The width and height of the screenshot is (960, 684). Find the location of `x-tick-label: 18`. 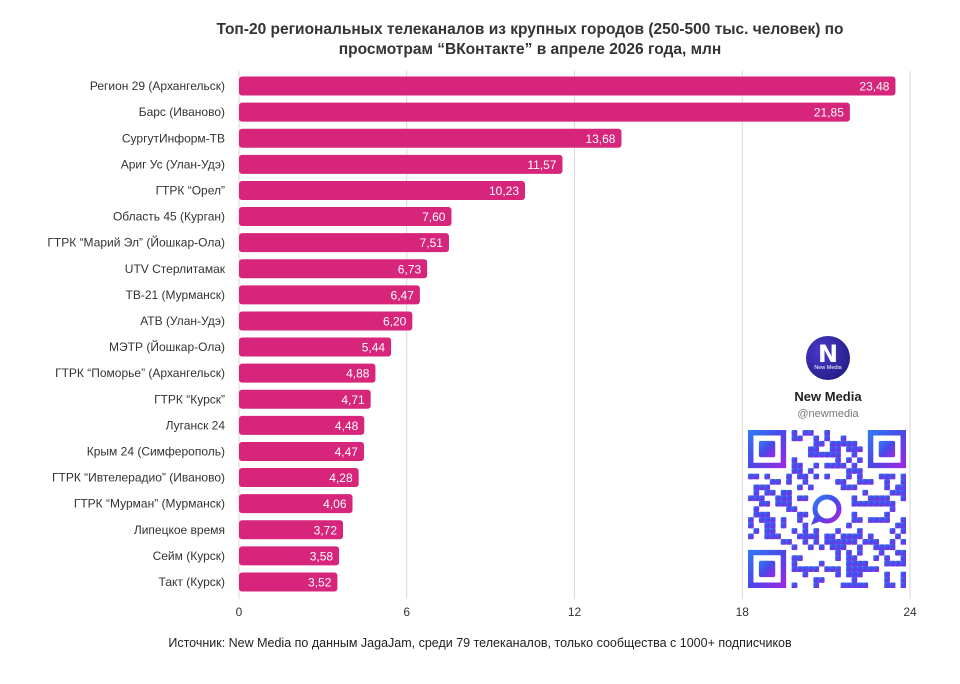

x-tick-label: 18 is located at coordinates (743, 612).